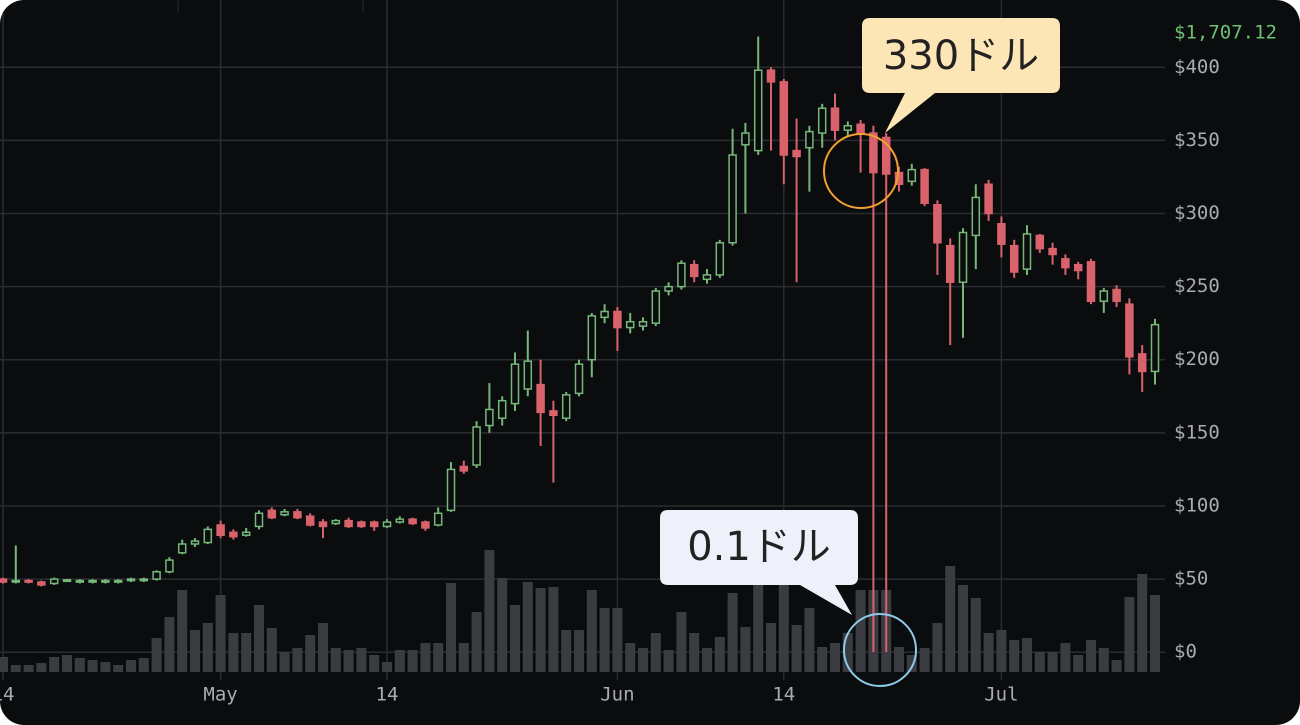 The width and height of the screenshot is (1300, 725). Describe the element at coordinates (220, 695) in the screenshot. I see `x-tick-label: May` at that location.